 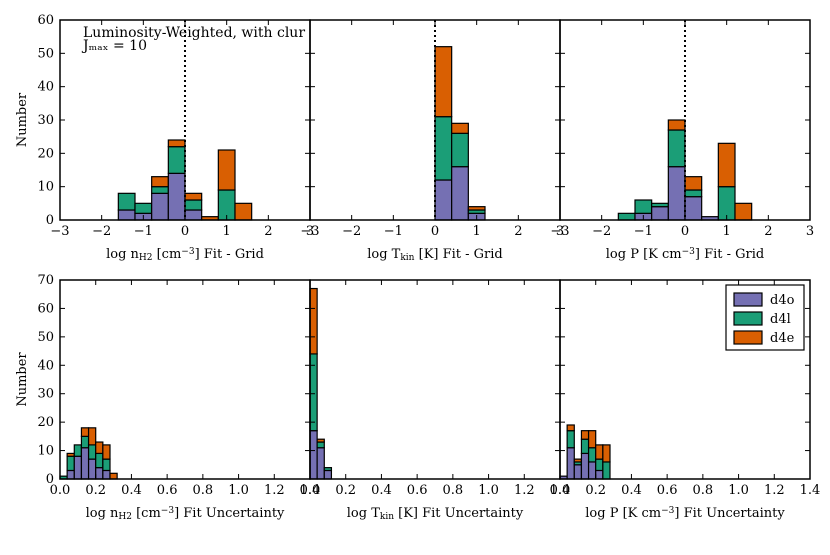 I want to click on top-nh2-ytick-label: 10, so click(x=45, y=187).